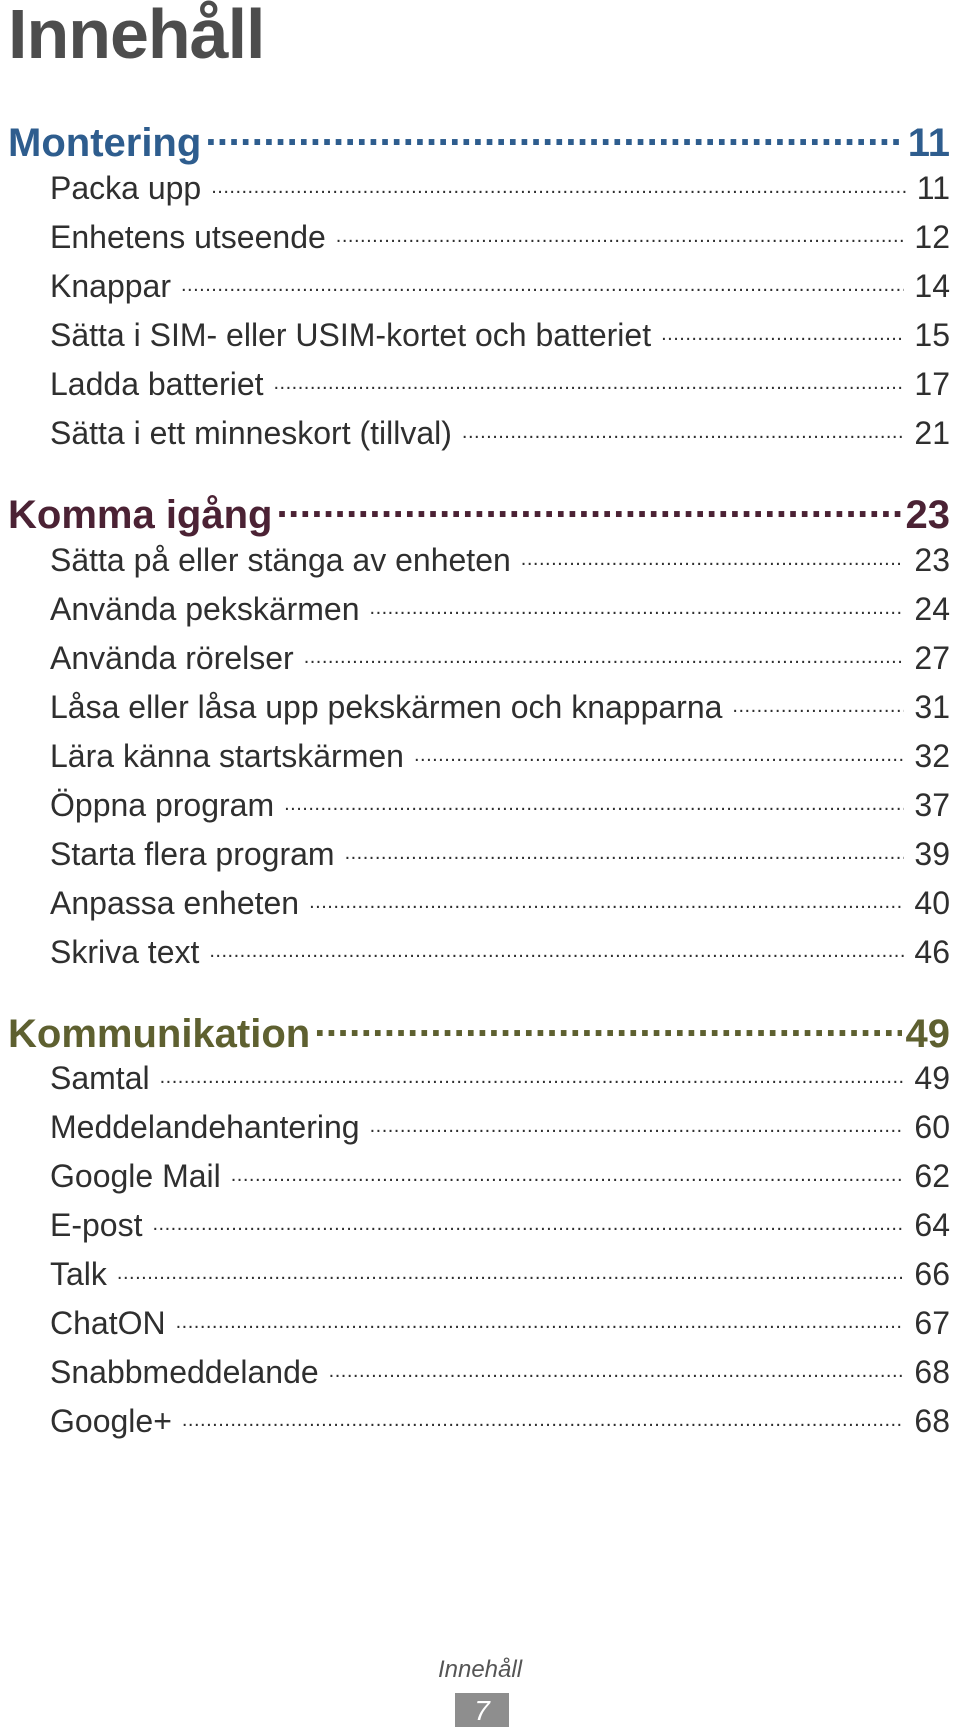 The width and height of the screenshot is (960, 1731). Describe the element at coordinates (136, 36) in the screenshot. I see `page-title: Innehåll` at that location.